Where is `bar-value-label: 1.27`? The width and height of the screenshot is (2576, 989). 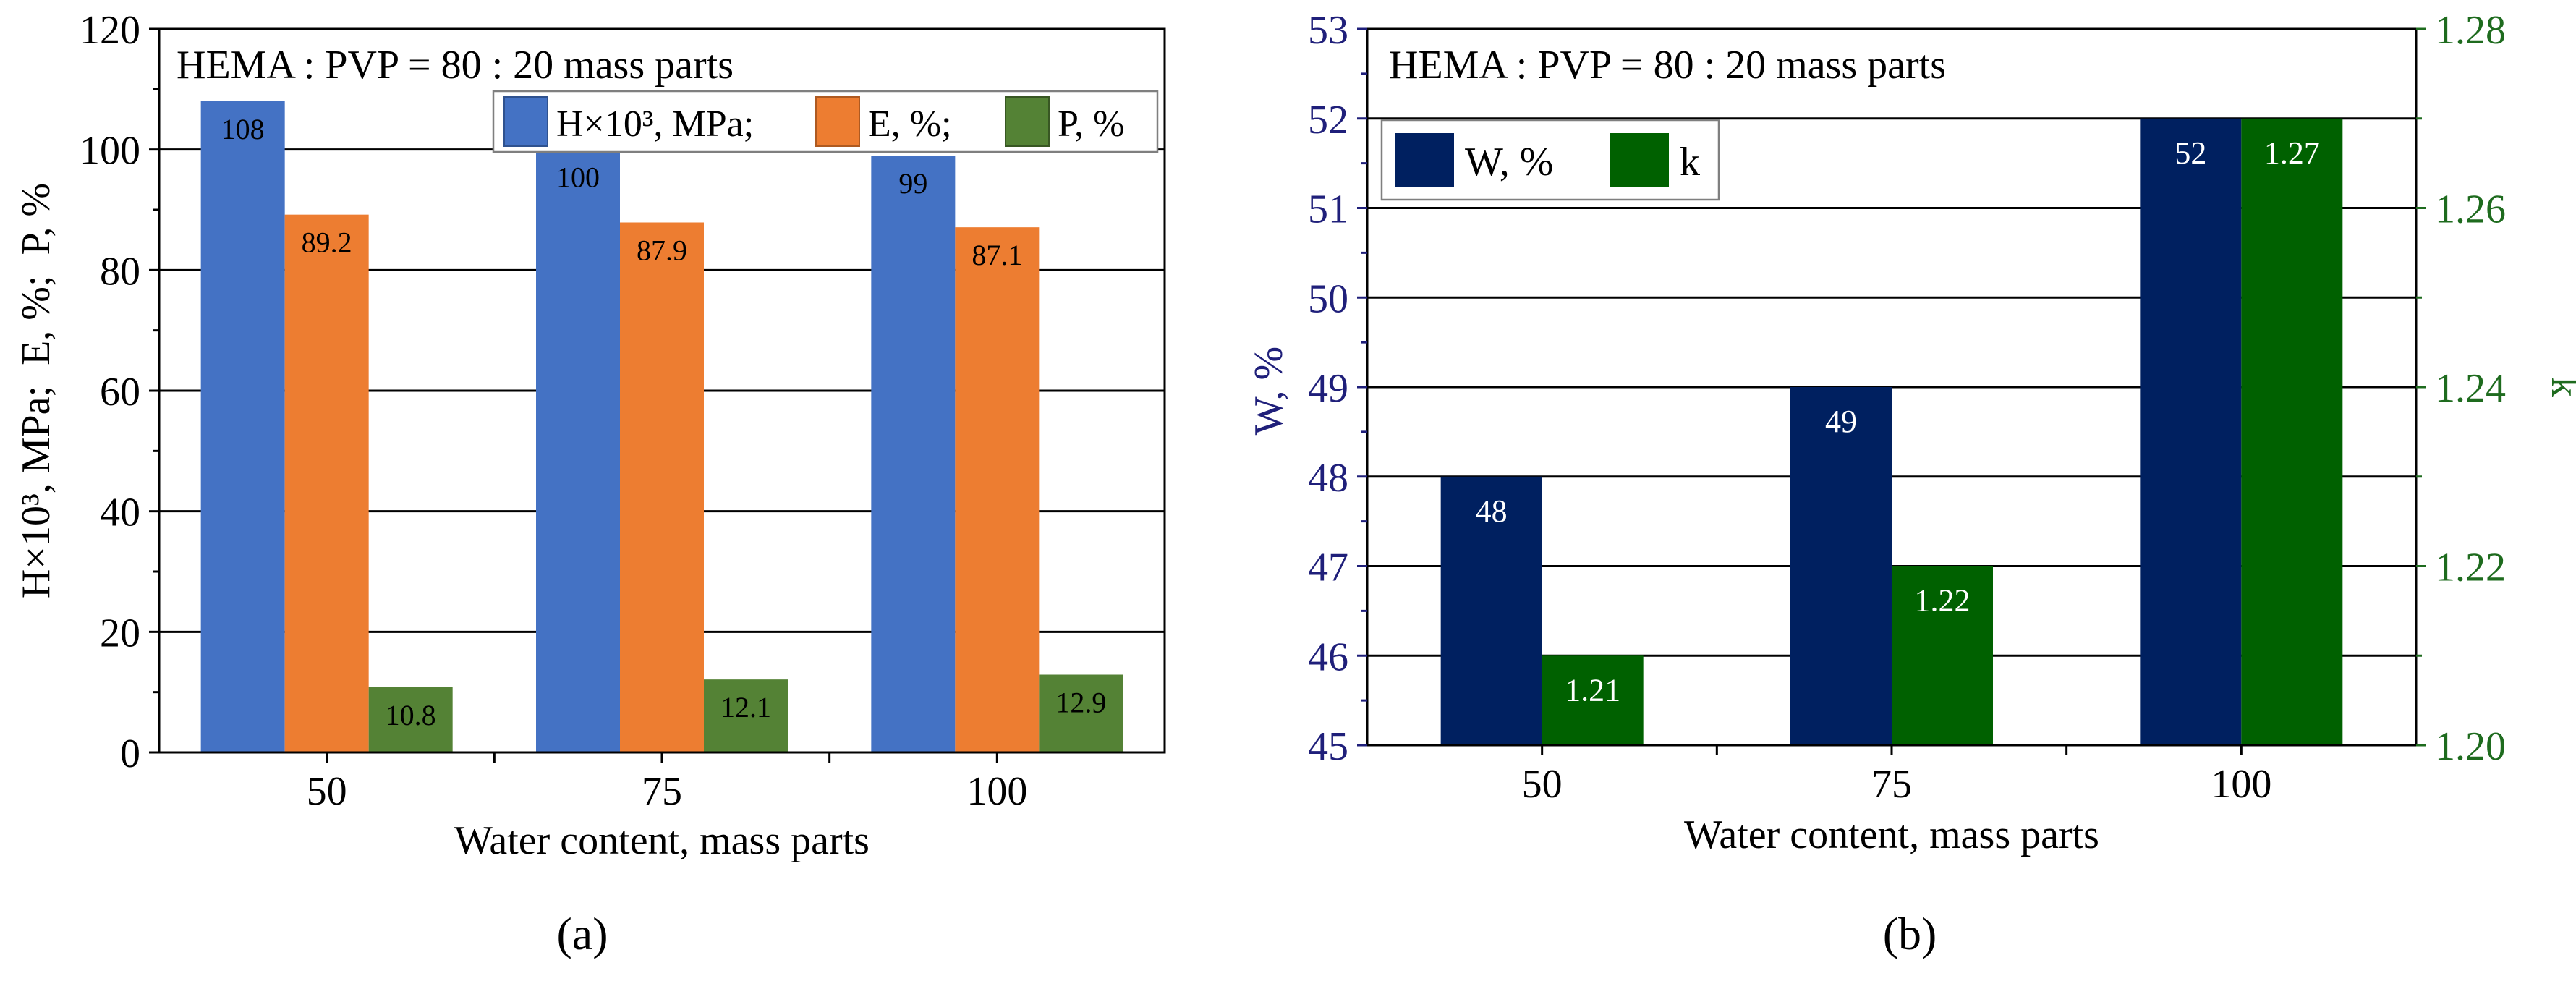 bar-value-label: 1.27 is located at coordinates (2292, 153).